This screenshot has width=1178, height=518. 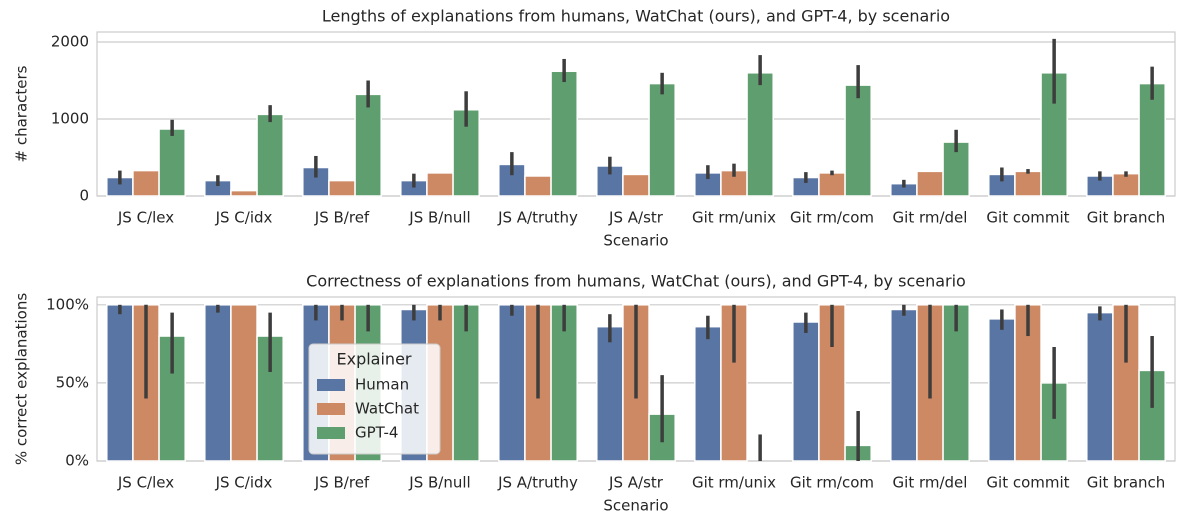 I want to click on y-tick-label: 0, so click(x=84, y=196).